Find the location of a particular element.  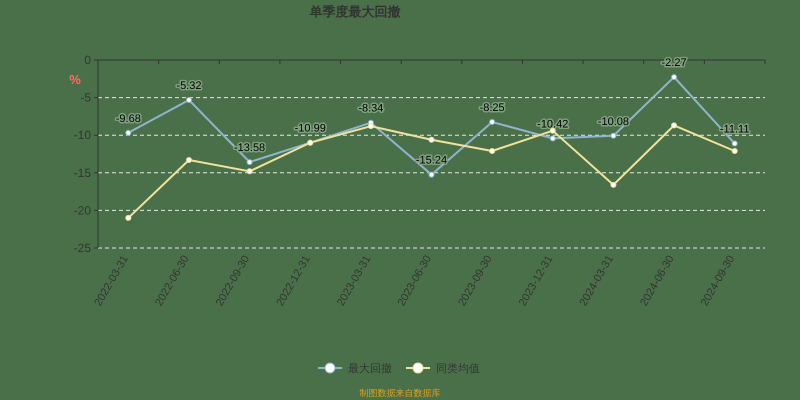

data-label: -8.34 is located at coordinates (371, 108).